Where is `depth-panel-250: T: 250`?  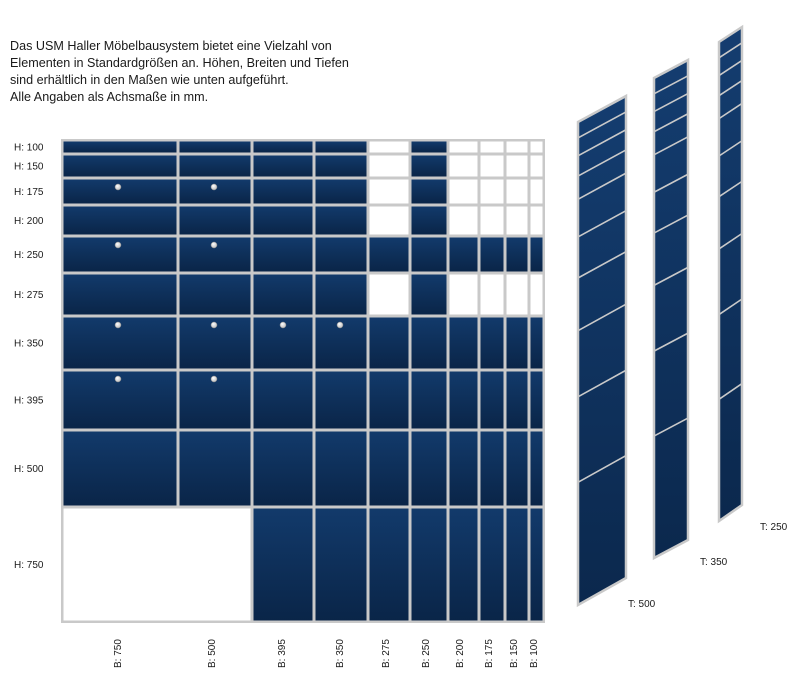
depth-panel-250: T: 250 is located at coordinates (752, 278).